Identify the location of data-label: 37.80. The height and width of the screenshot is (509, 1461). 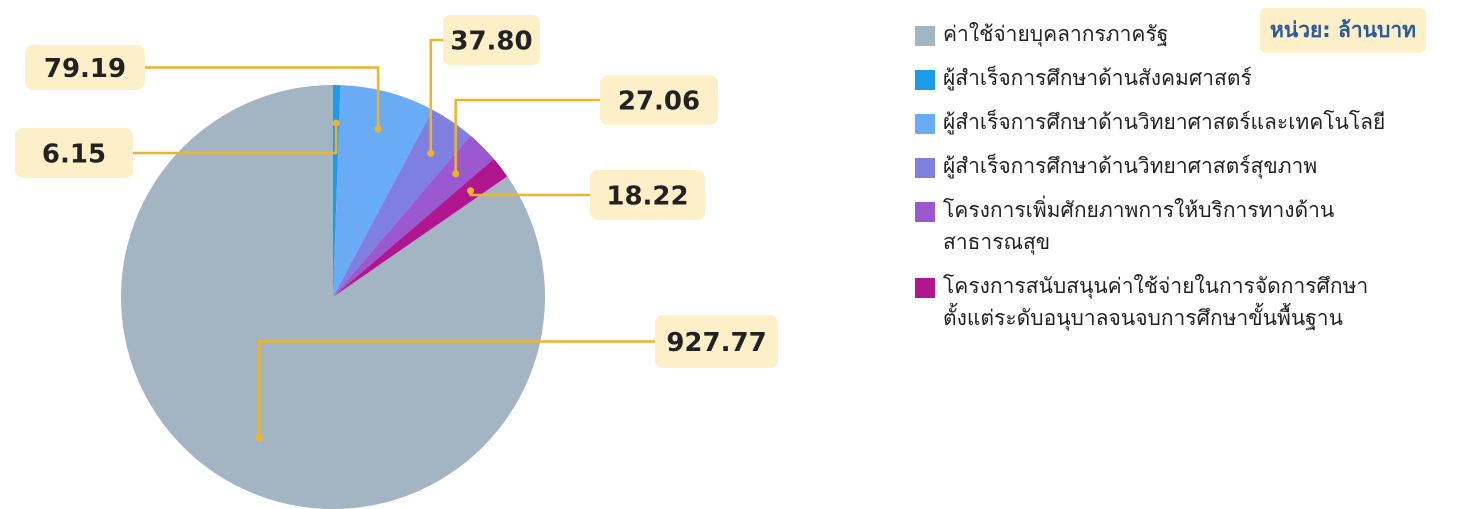
(491, 42).